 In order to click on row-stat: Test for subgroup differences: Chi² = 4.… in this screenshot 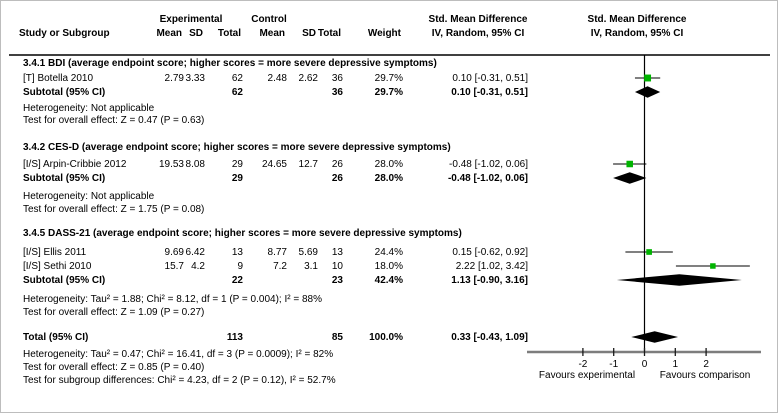, I will do `click(265, 381)`.